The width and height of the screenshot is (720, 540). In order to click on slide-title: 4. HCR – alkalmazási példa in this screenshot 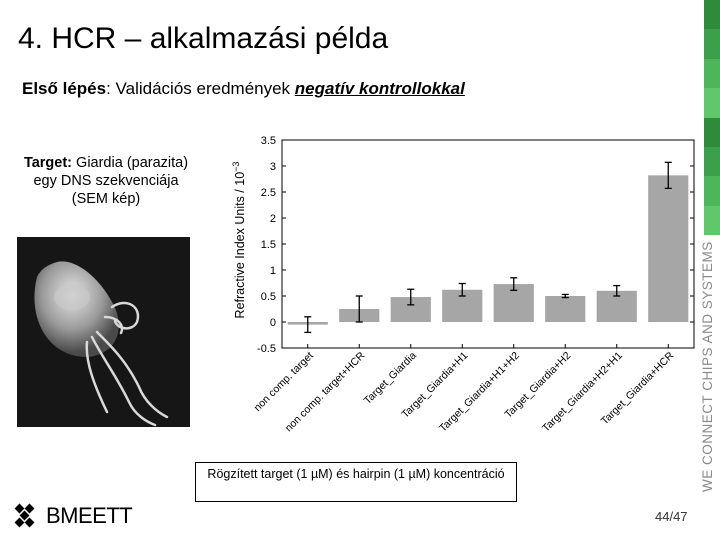, I will do `click(203, 38)`.